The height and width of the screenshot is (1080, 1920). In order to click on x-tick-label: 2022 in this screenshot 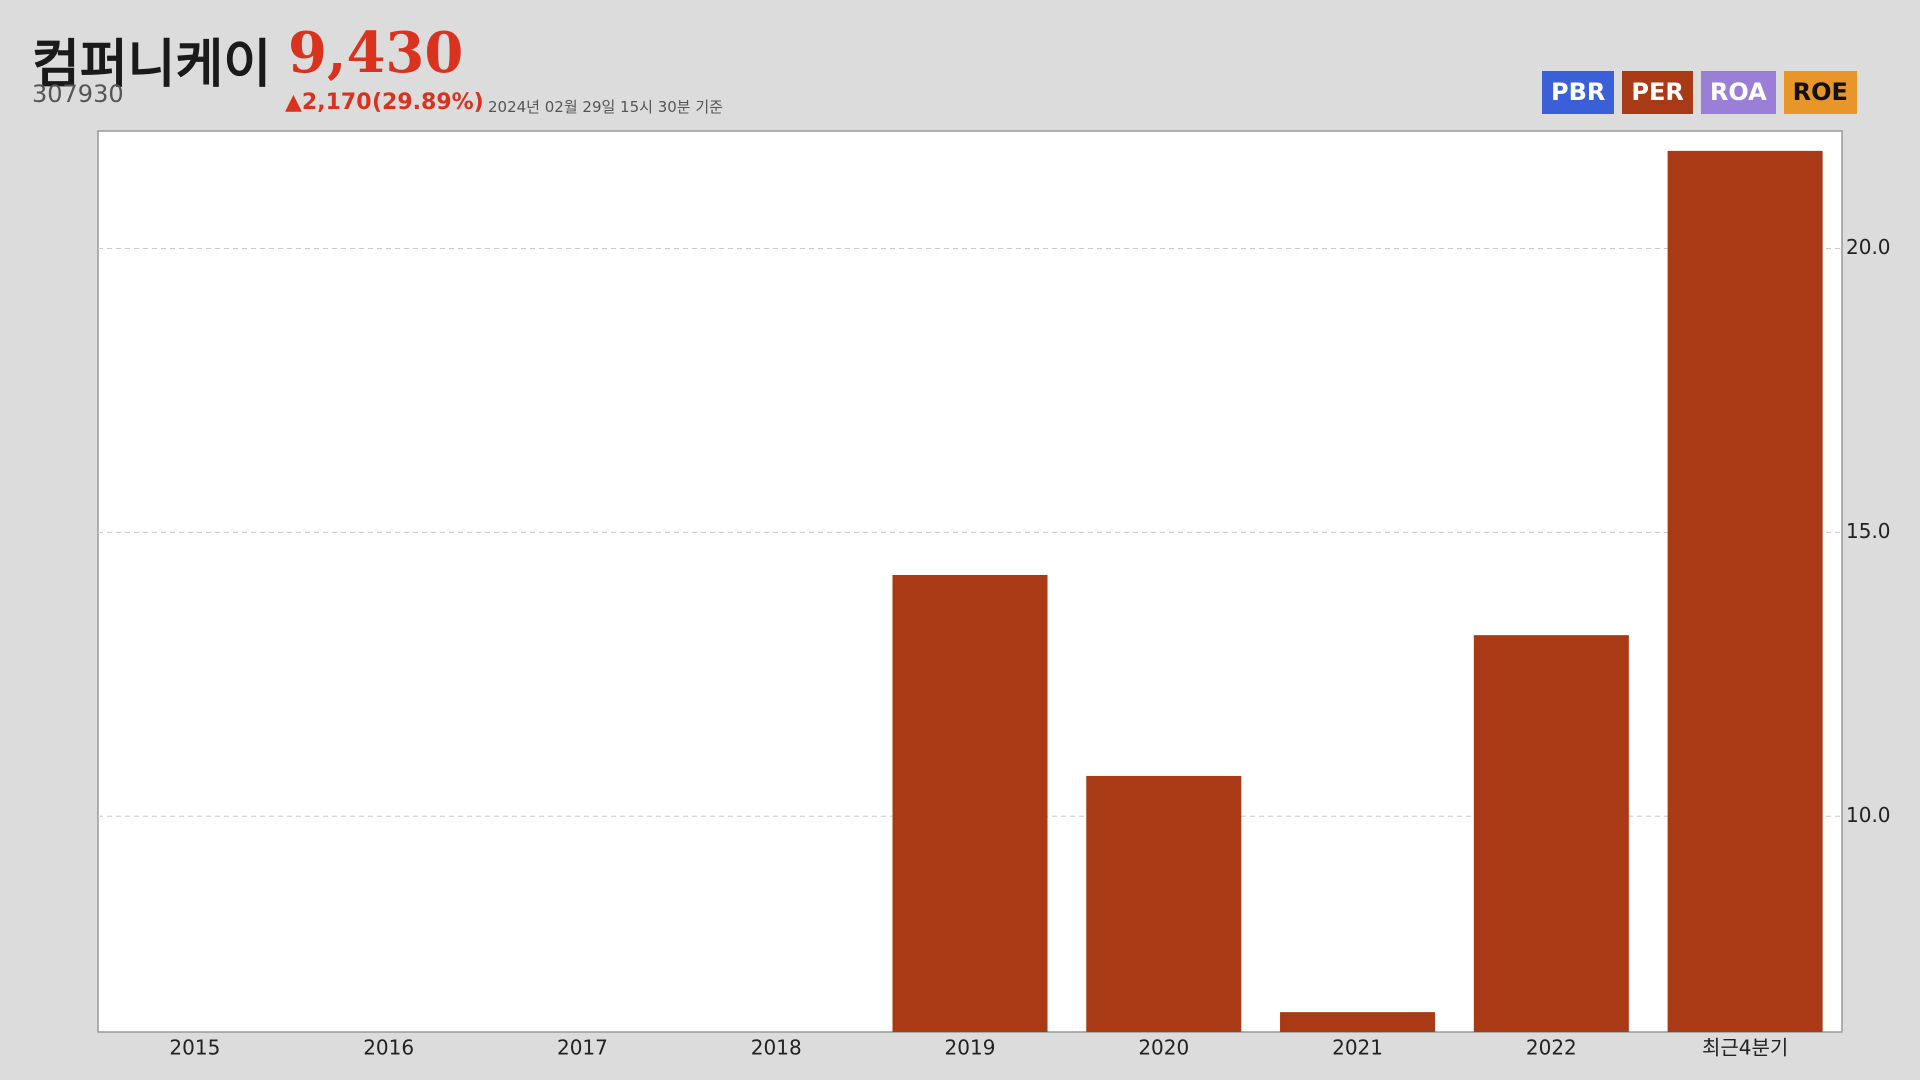, I will do `click(1551, 1048)`.